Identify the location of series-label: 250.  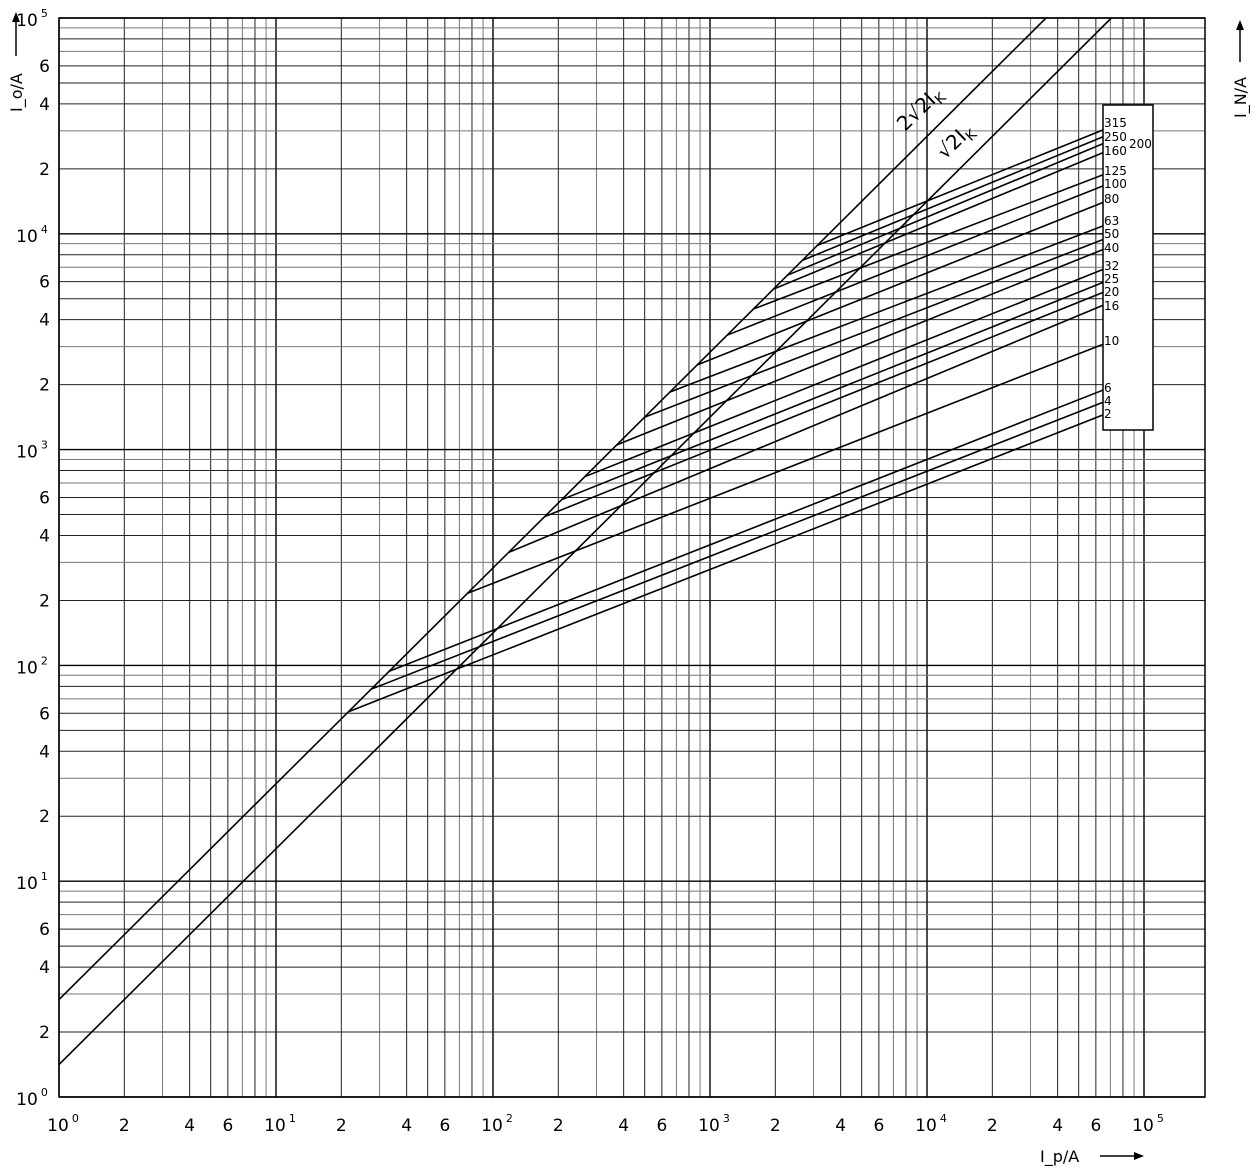
(1115, 137).